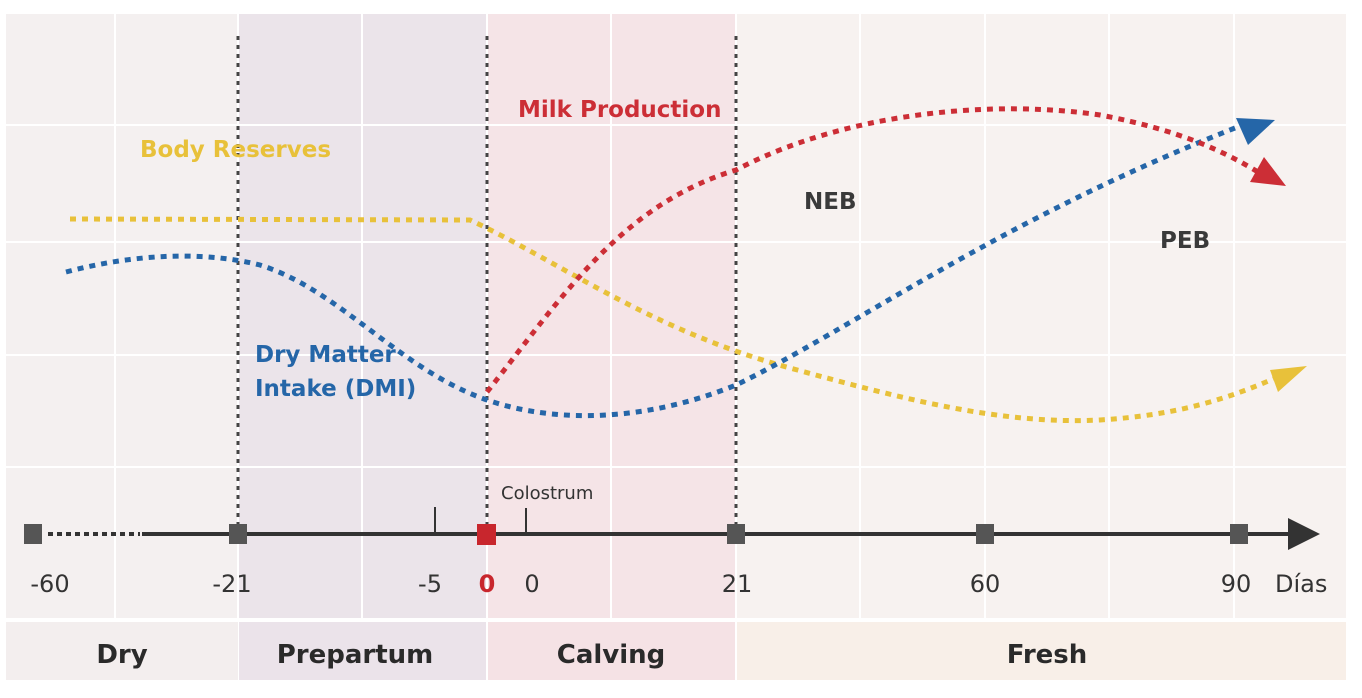 Image resolution: width=1362 pixels, height=698 pixels. What do you see at coordinates (1255, 131) in the screenshot?
I see `dmi-arrowhead-icon` at bounding box center [1255, 131].